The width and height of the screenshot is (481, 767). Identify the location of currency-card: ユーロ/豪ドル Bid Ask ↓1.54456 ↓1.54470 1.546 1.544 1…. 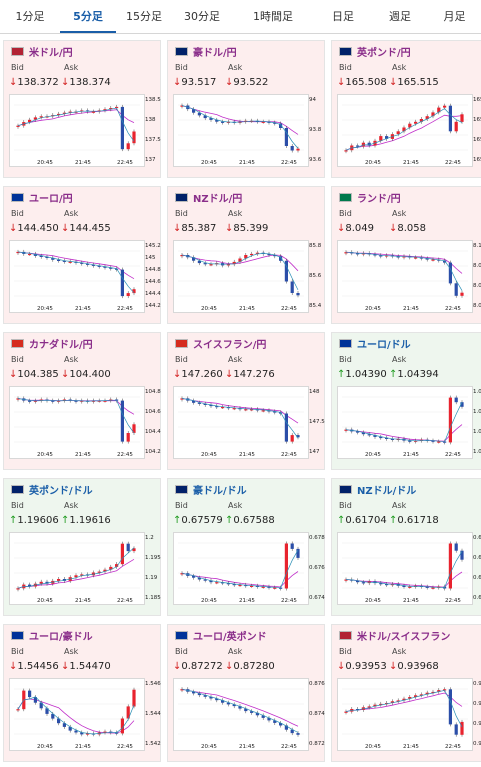
(82, 693).